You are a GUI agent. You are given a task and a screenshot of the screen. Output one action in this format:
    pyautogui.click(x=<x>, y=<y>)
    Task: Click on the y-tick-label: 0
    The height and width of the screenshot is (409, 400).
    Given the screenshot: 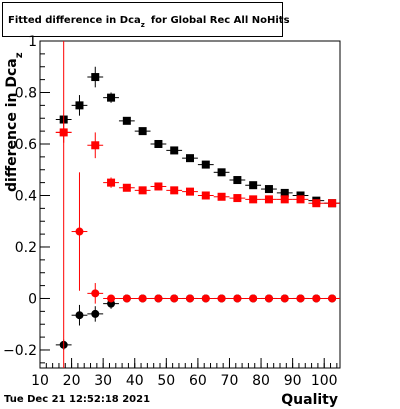 What is the action you would take?
    pyautogui.click(x=32, y=299)
    